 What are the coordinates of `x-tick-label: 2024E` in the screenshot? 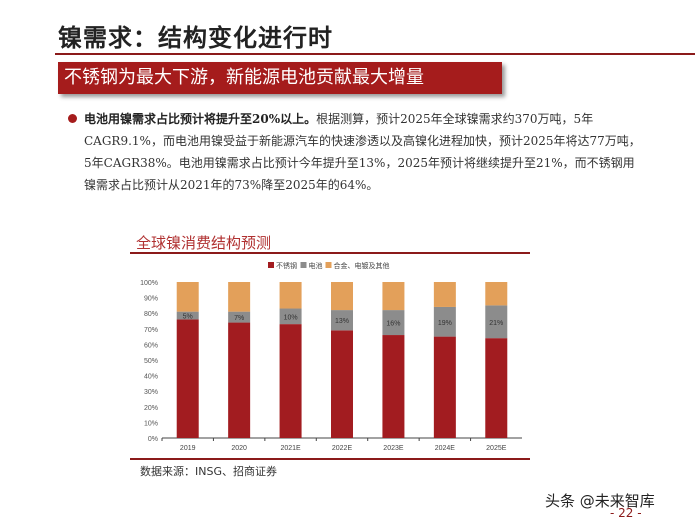 It's located at (445, 448).